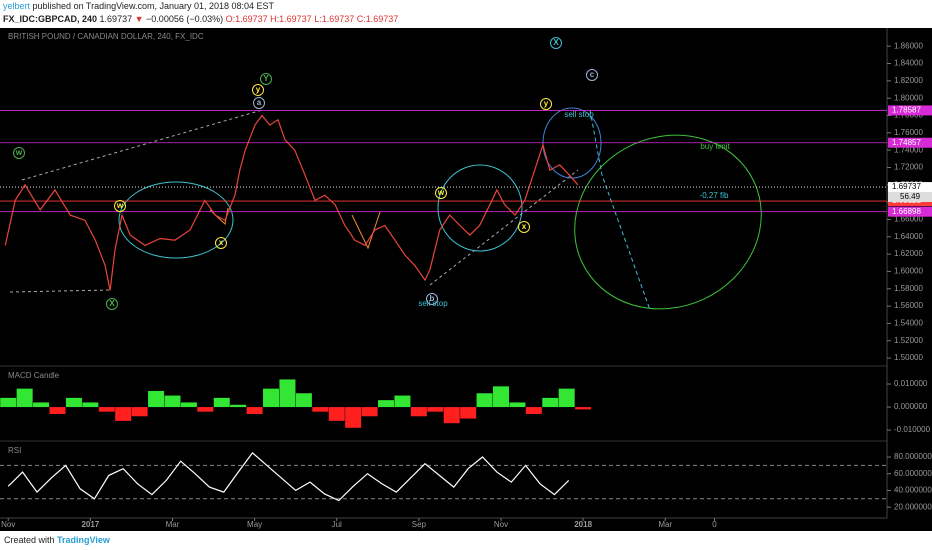  I want to click on wave-label: b, so click(432, 298).